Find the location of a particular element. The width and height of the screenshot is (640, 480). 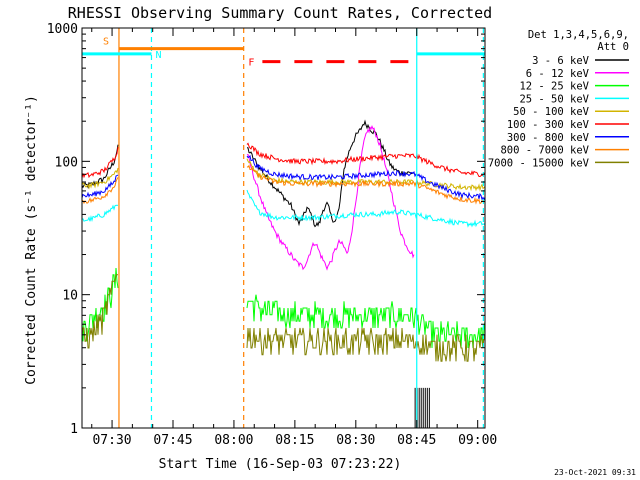

x-axis-label: Start Time (16-Sep-03 07:23:22) is located at coordinates (280, 464).